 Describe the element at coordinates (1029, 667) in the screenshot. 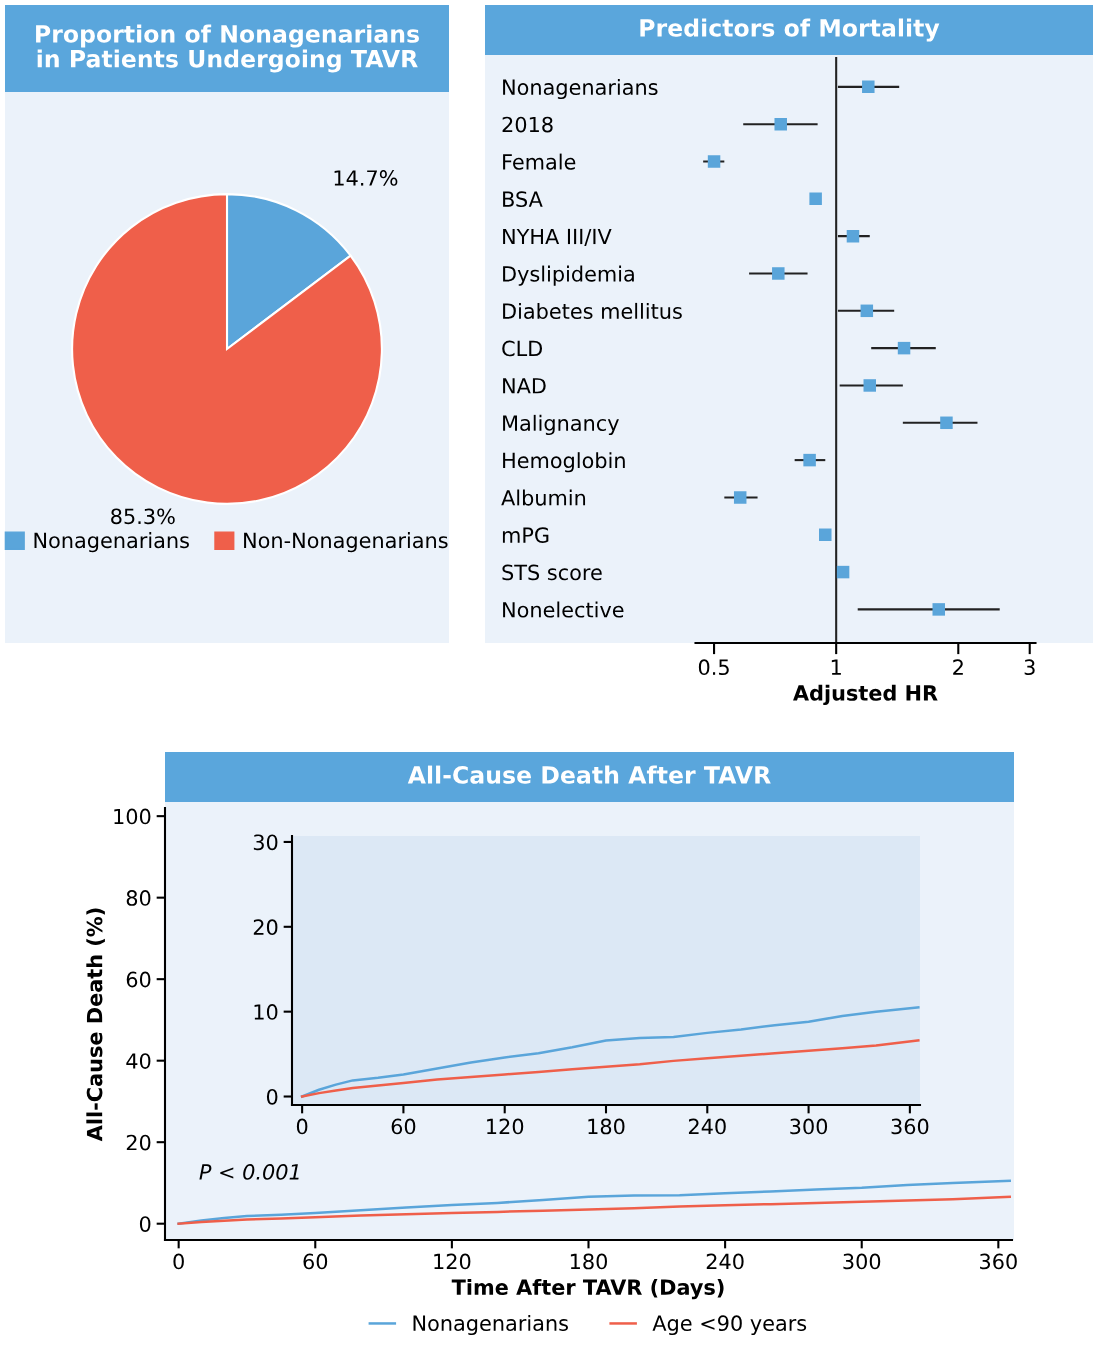

I see `x-tick-label: 3` at that location.